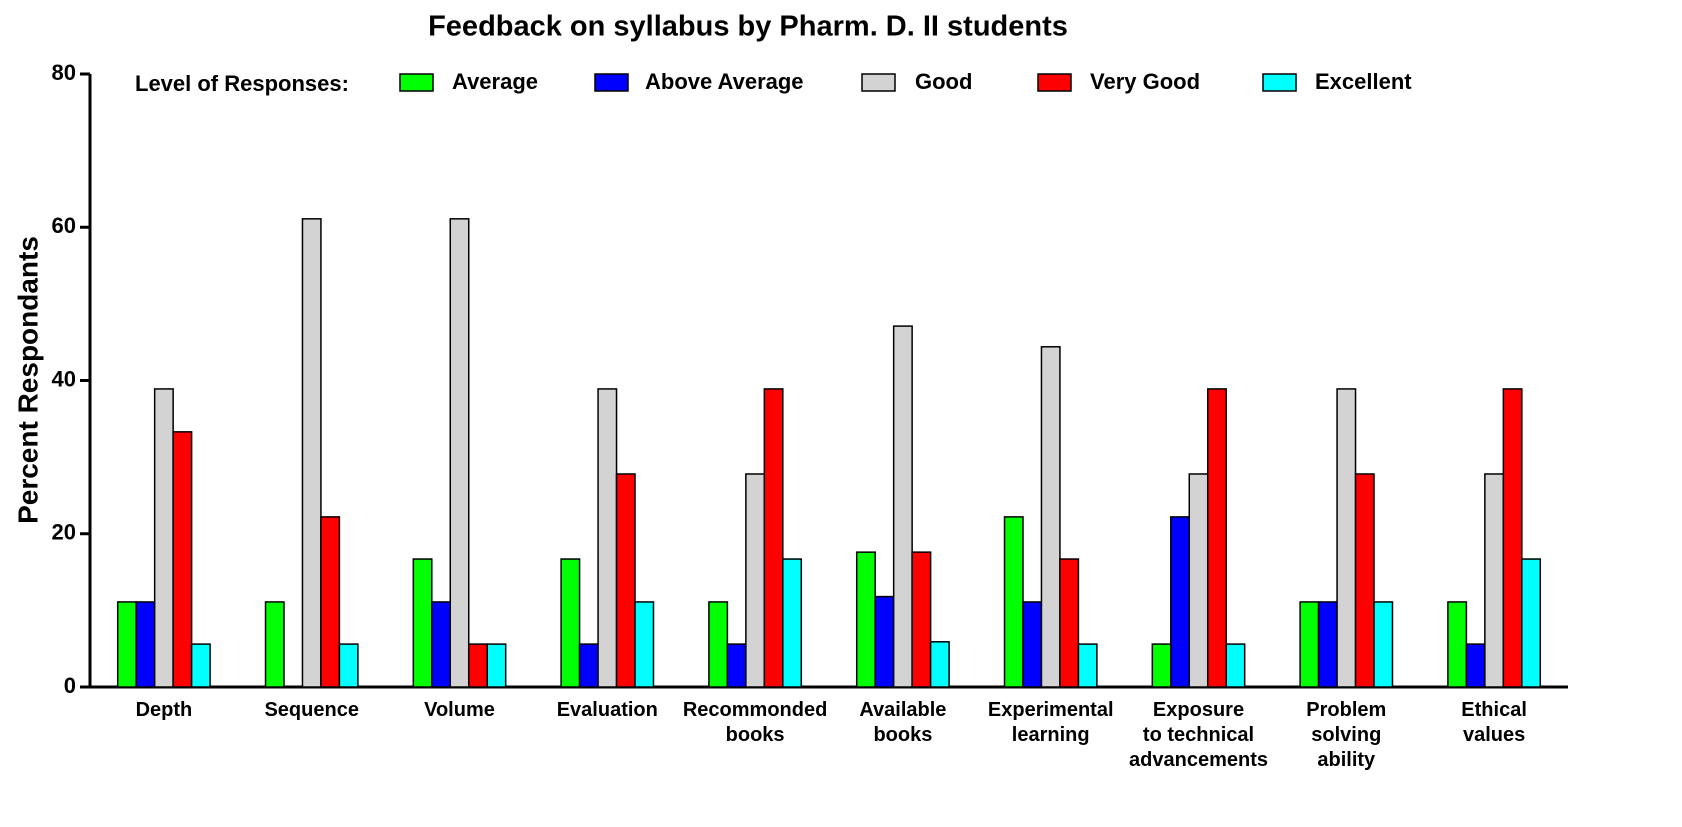 The height and width of the screenshot is (827, 1682). Describe the element at coordinates (1346, 710) in the screenshot. I see `x-tick-label-line: Problem` at that location.